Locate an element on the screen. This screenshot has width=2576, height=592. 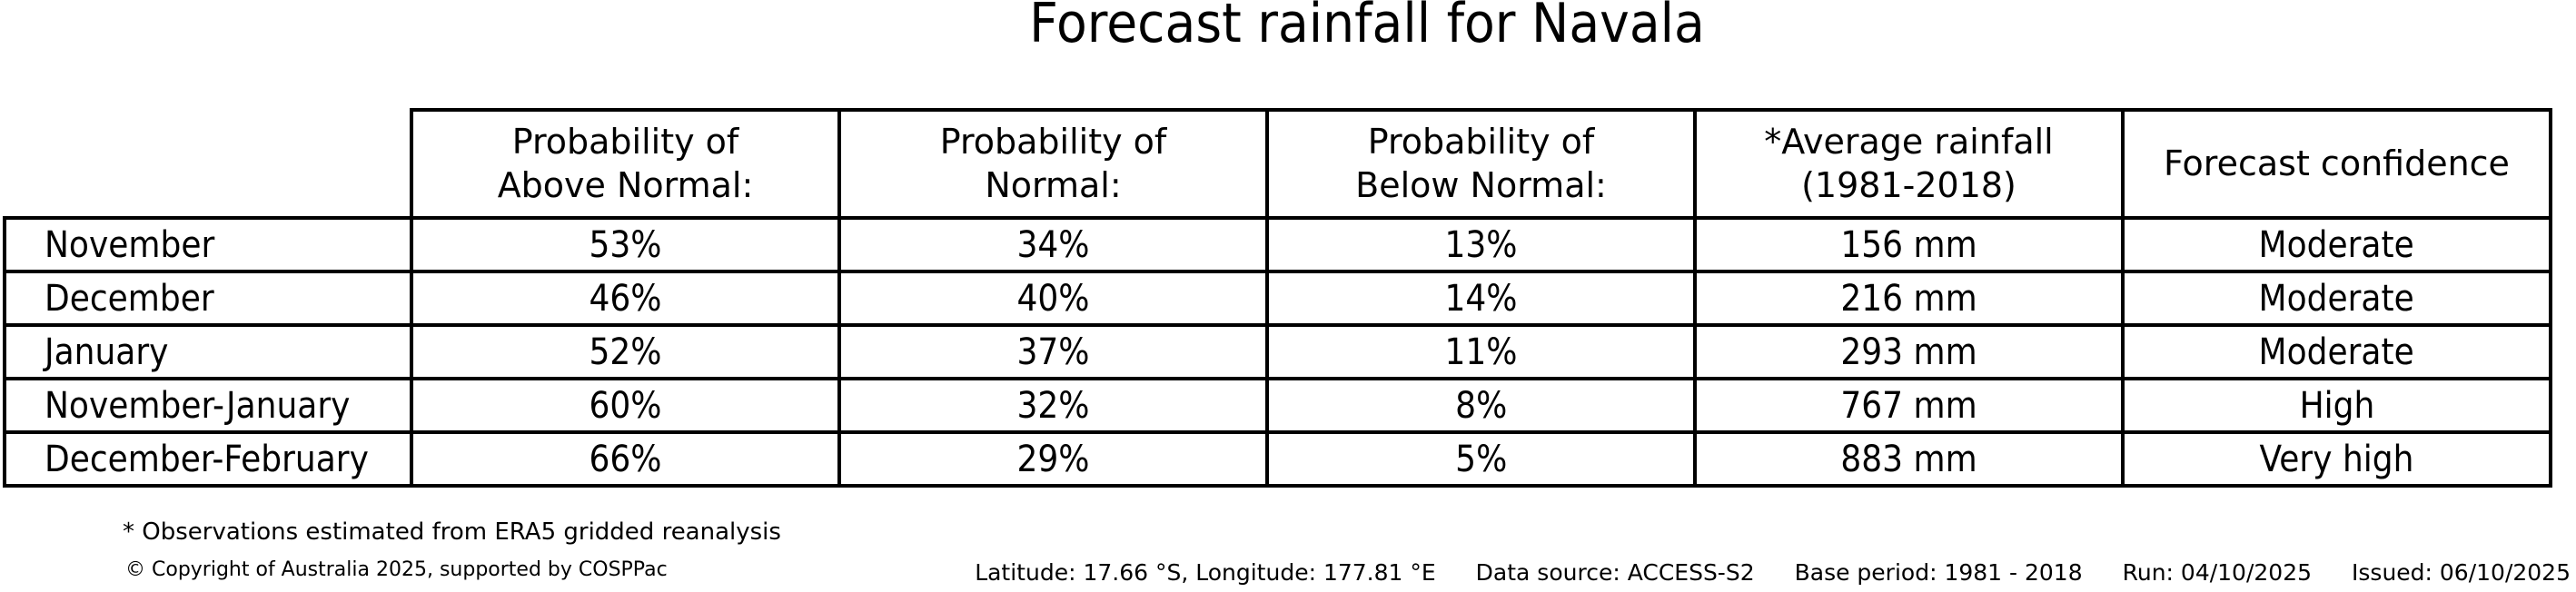
cell-january-average: 293 mm is located at coordinates (1909, 351).